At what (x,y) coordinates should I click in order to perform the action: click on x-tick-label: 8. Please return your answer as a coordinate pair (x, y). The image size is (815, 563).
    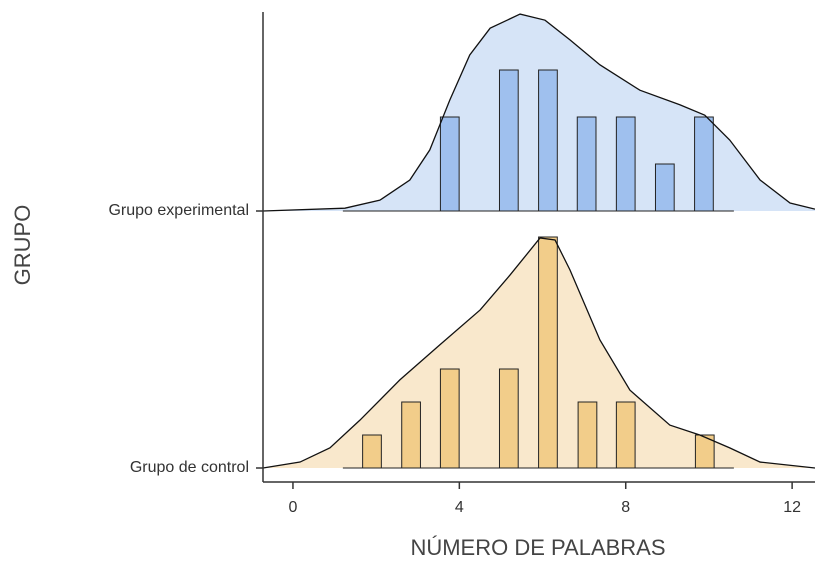
    Looking at the image, I should click on (625, 507).